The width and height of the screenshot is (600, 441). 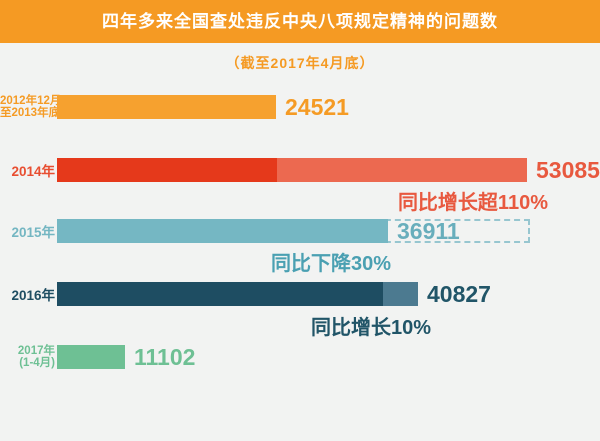 I want to click on bar-2015, so click(x=293, y=231).